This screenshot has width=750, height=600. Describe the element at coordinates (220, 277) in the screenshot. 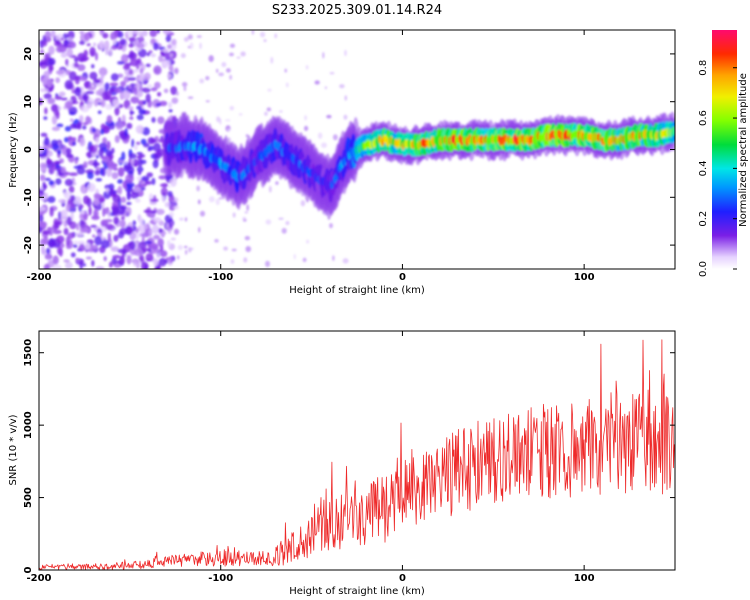

I see `spectrogram-x-tick-label: -100` at that location.